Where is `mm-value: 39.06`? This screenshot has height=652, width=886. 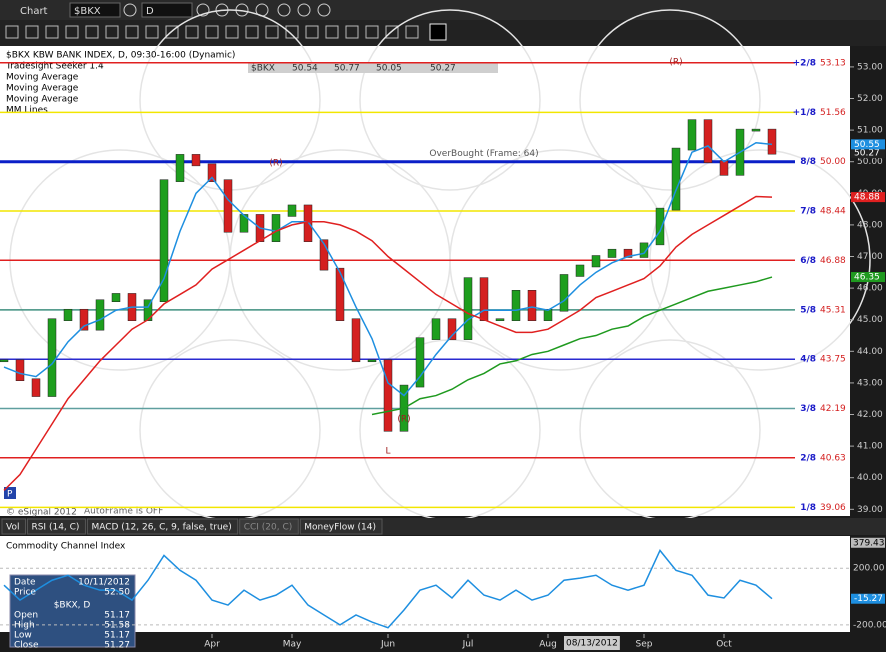
mm-value: 39.06 is located at coordinates (833, 508).